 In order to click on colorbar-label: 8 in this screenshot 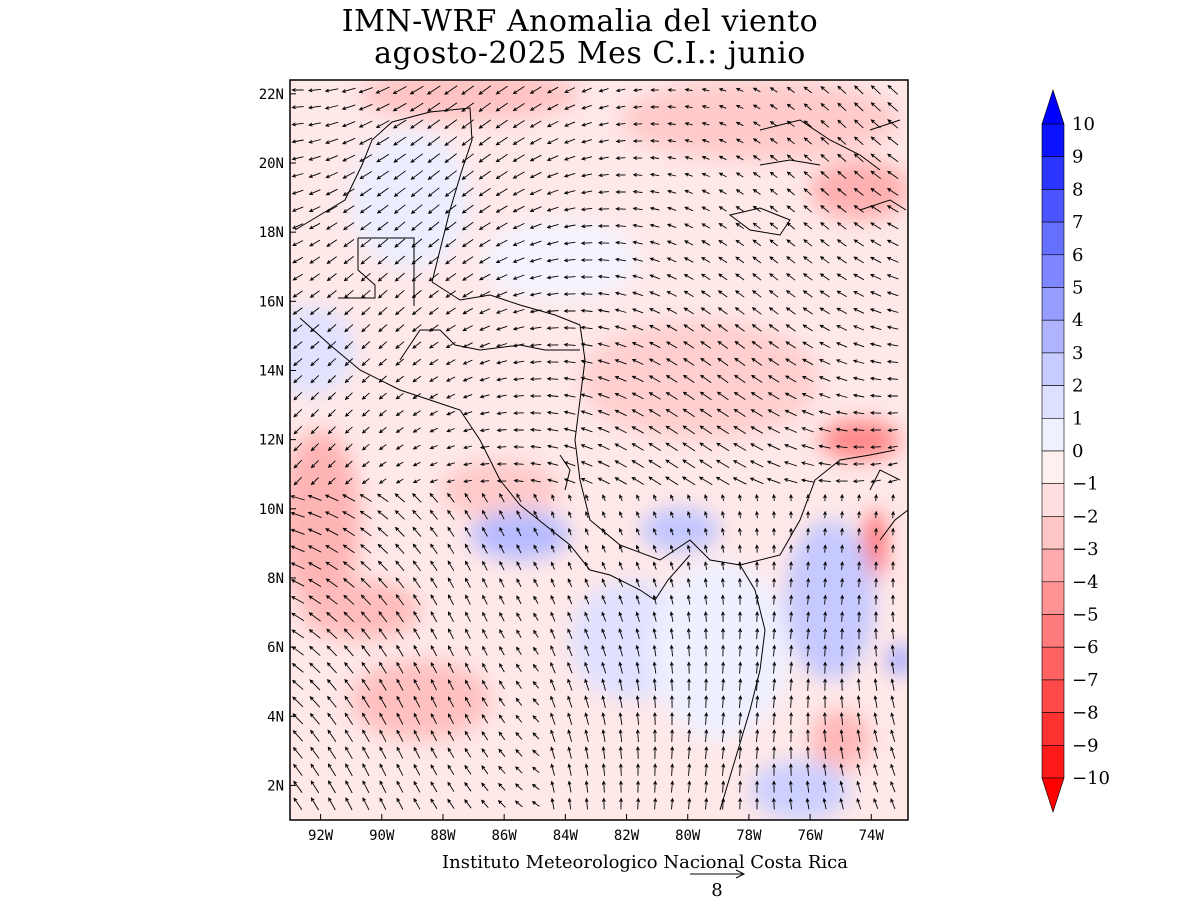, I will do `click(1077, 189)`.